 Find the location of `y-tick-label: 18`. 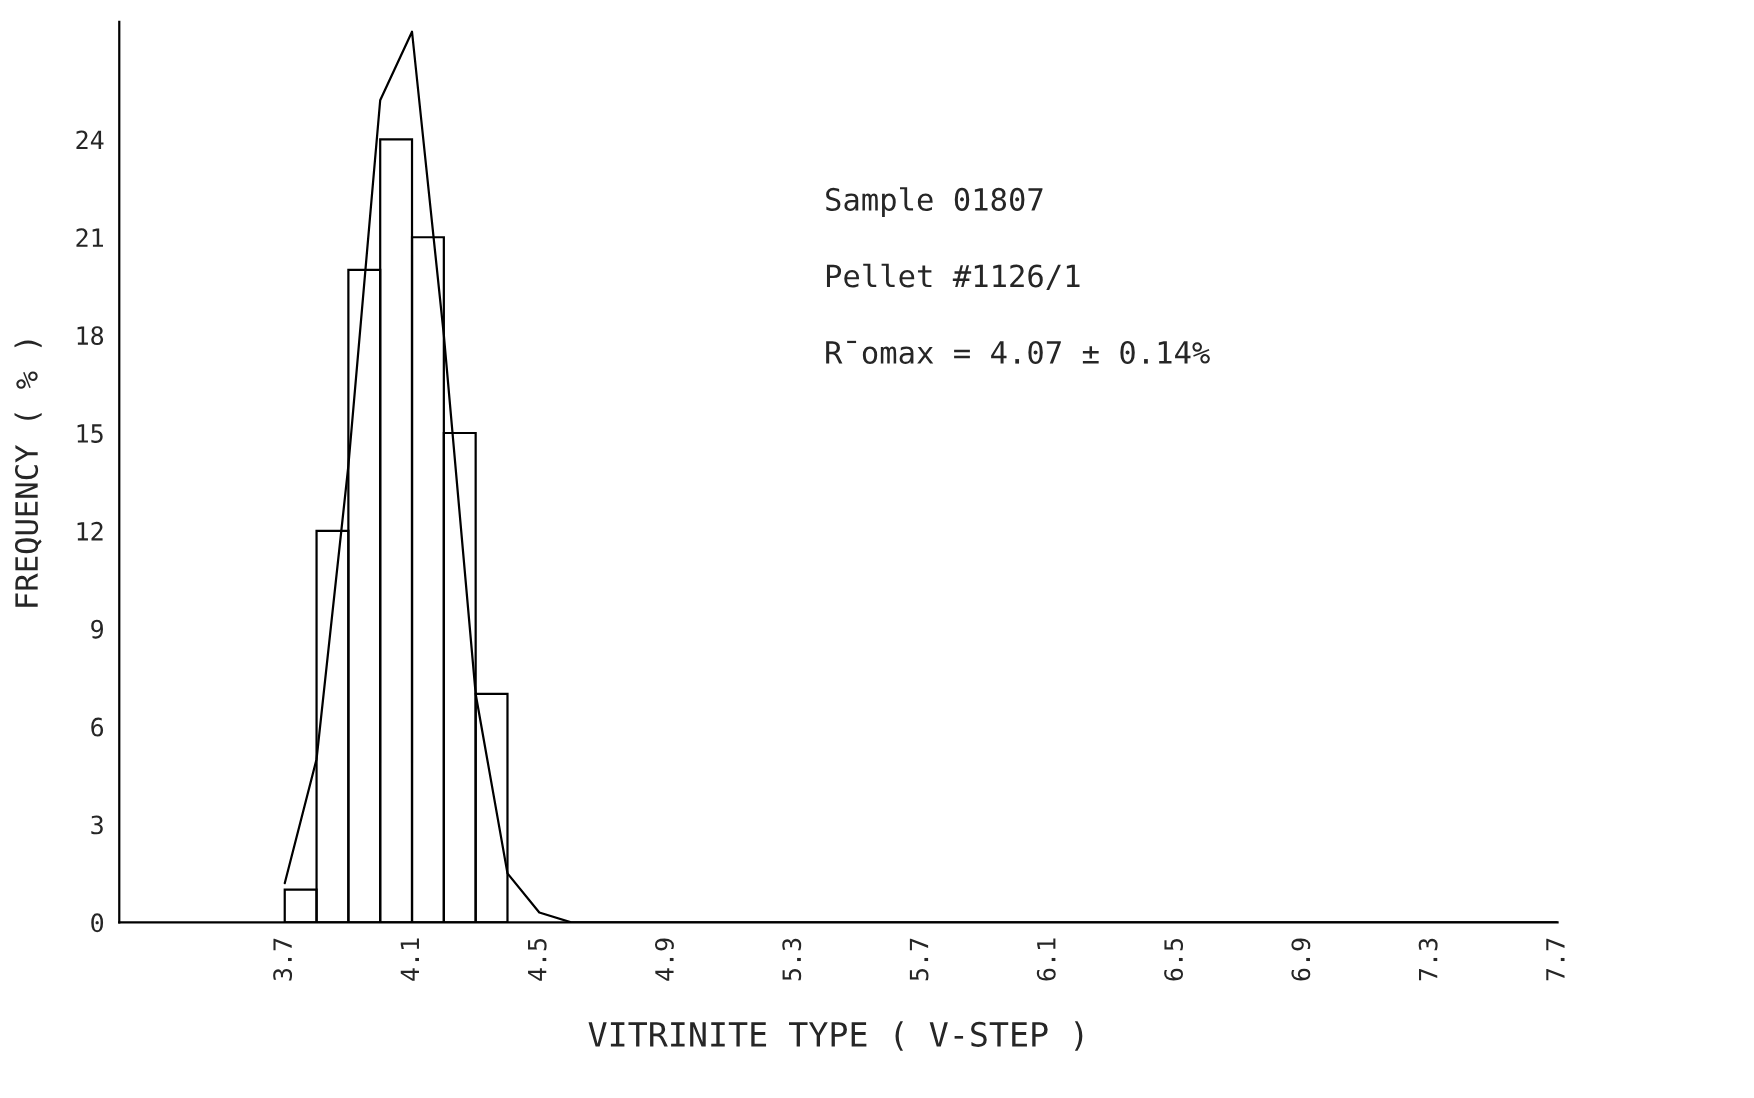

y-tick-label: 18 is located at coordinates (90, 336).